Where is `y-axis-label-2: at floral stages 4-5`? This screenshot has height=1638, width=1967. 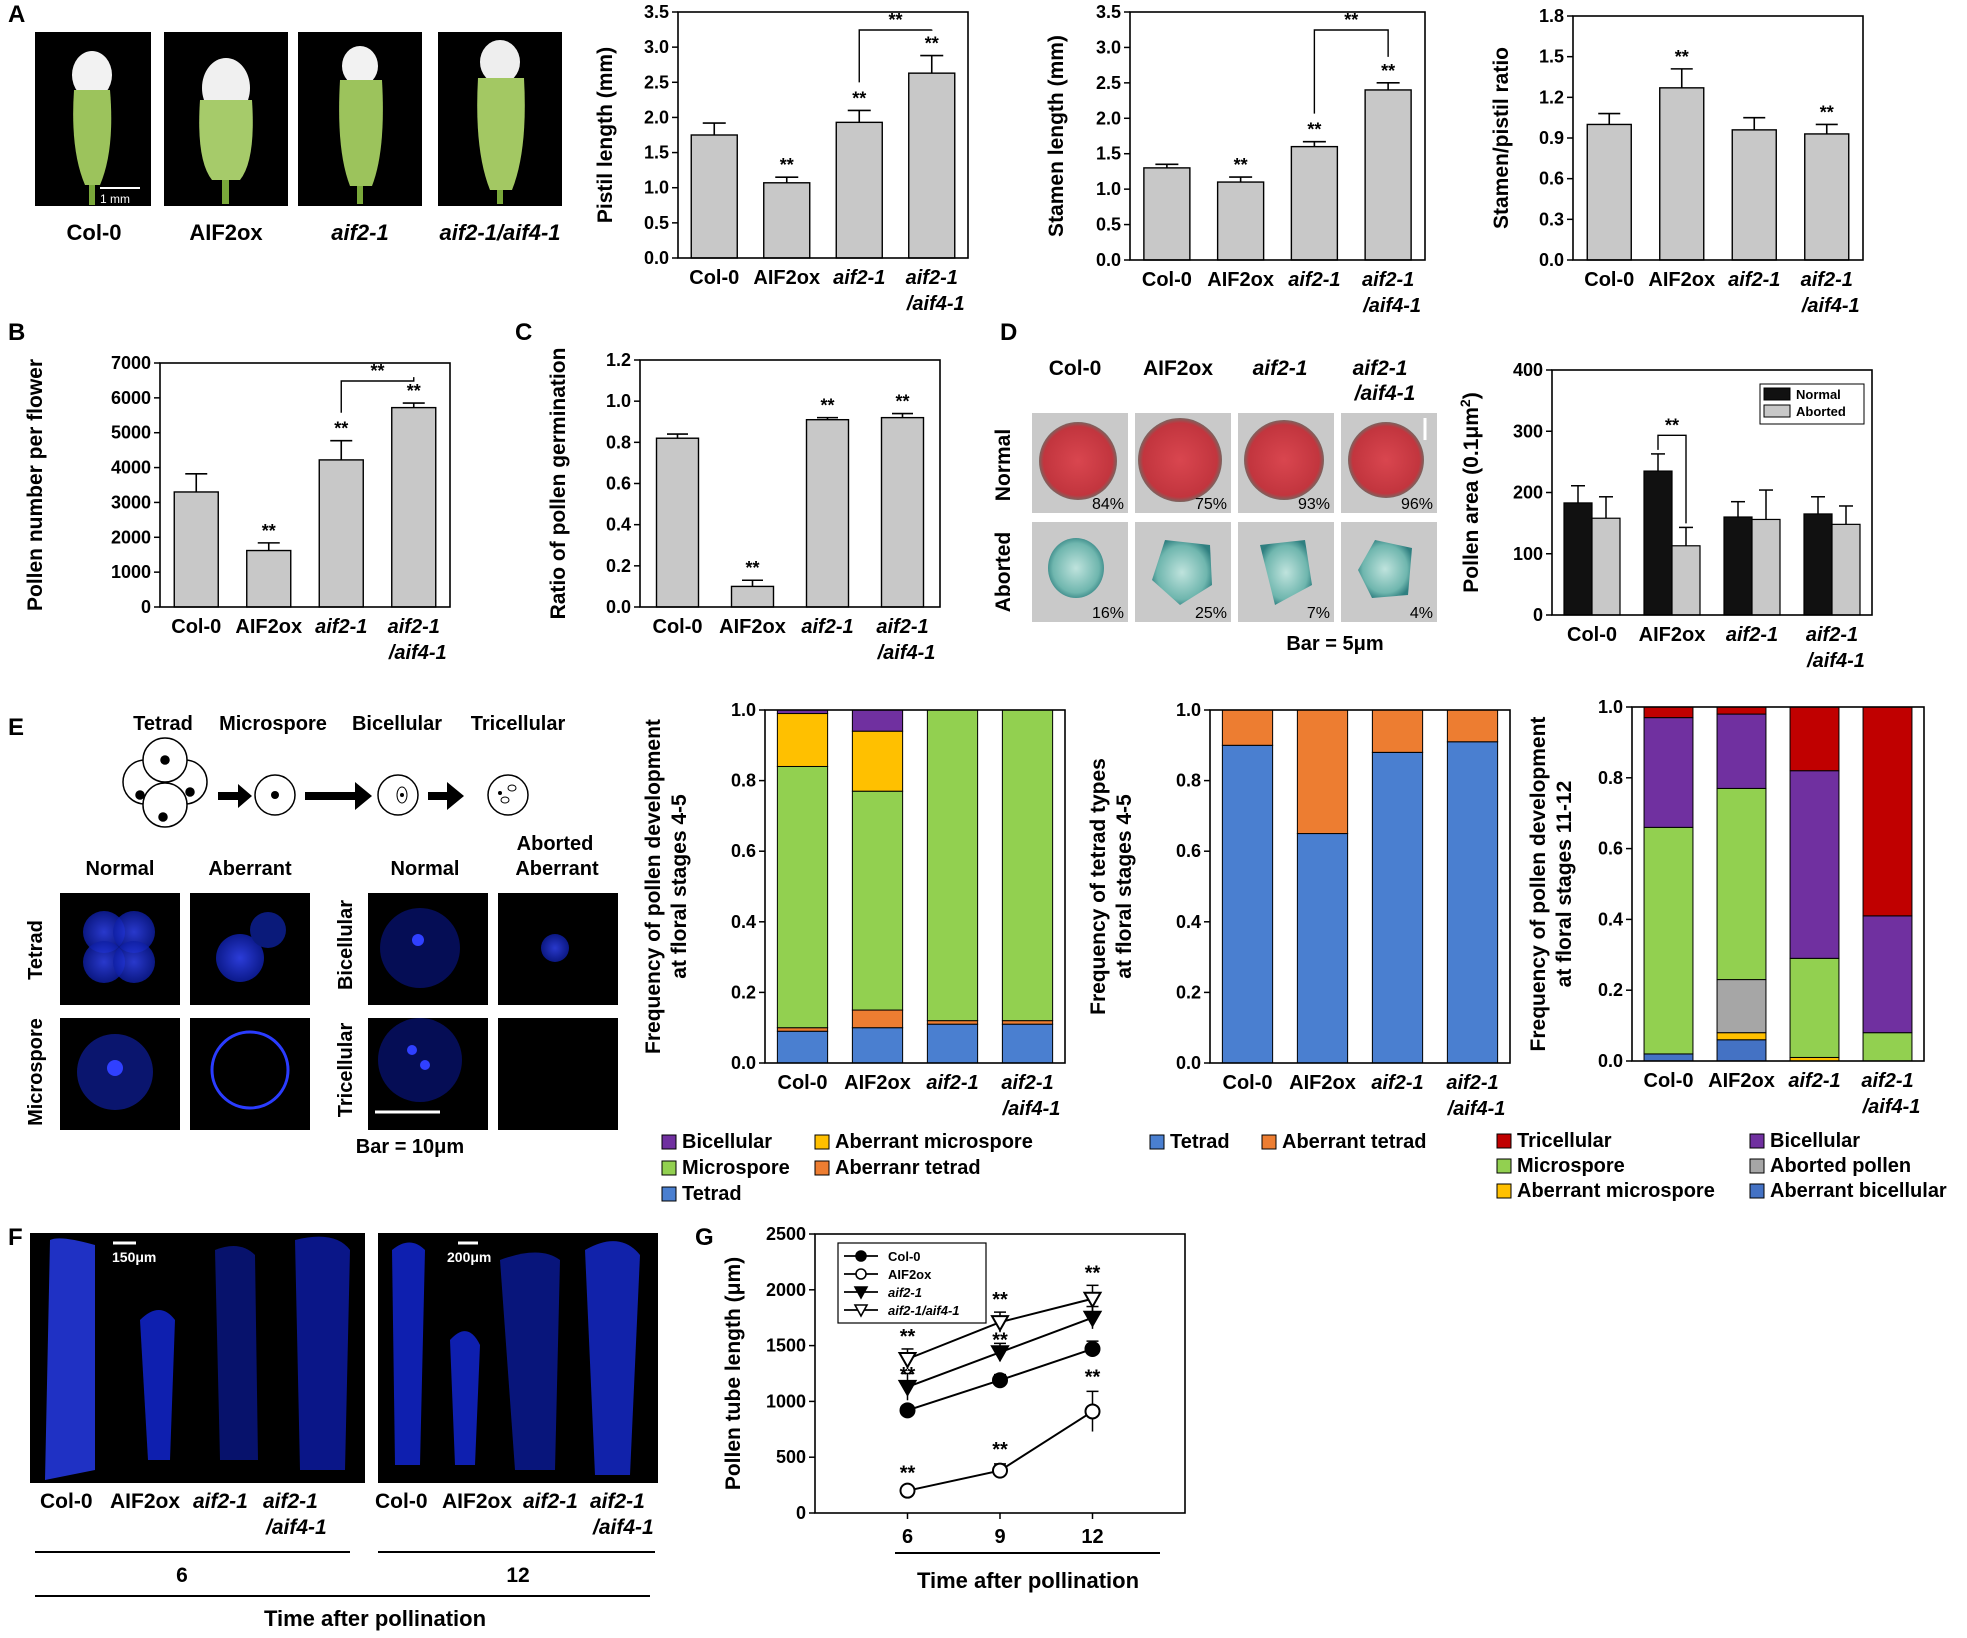
y-axis-label-2: at floral stages 4-5 is located at coordinates (1124, 886).